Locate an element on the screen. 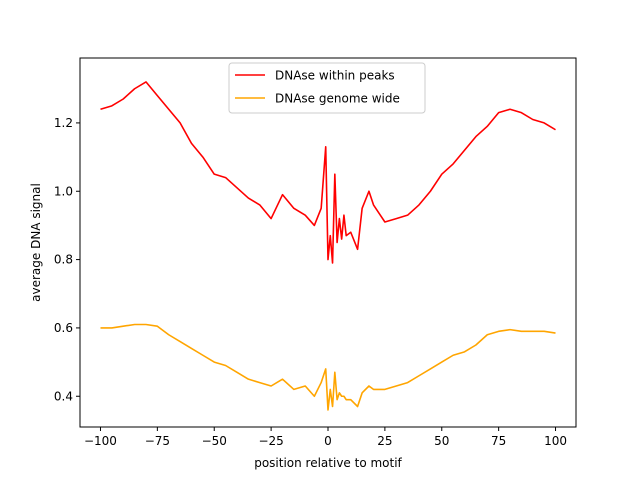 This screenshot has height=485, width=640. x-tick-label: −50 is located at coordinates (214, 441).